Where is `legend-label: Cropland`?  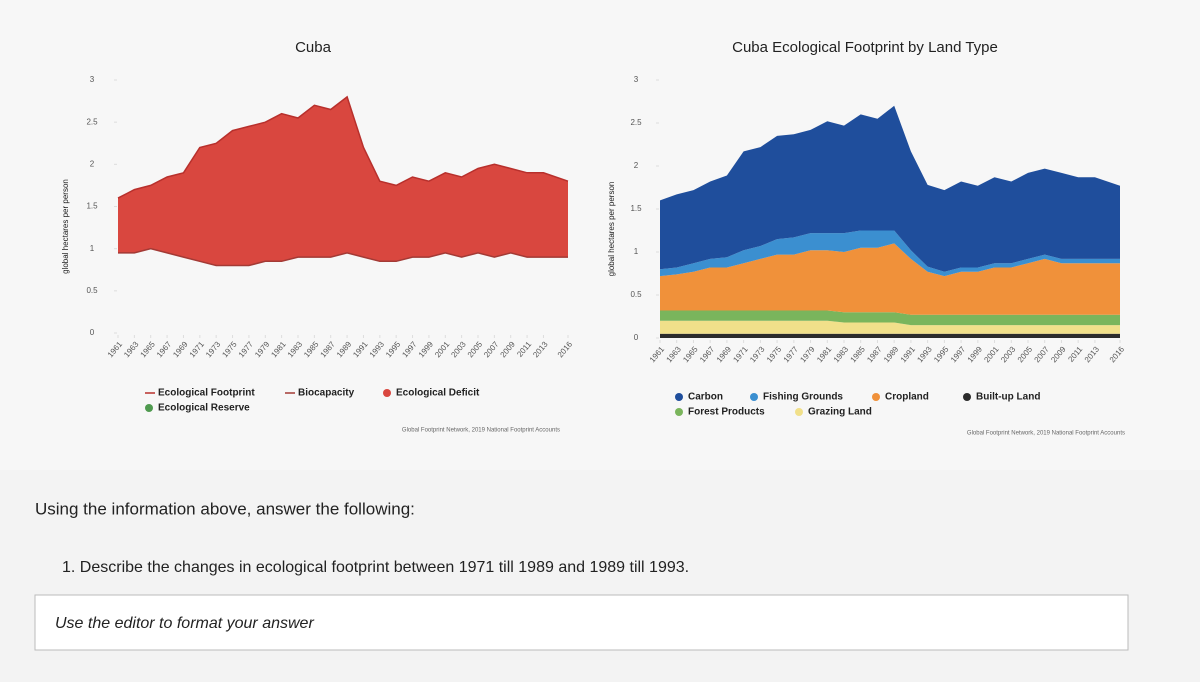
legend-label: Cropland is located at coordinates (907, 397).